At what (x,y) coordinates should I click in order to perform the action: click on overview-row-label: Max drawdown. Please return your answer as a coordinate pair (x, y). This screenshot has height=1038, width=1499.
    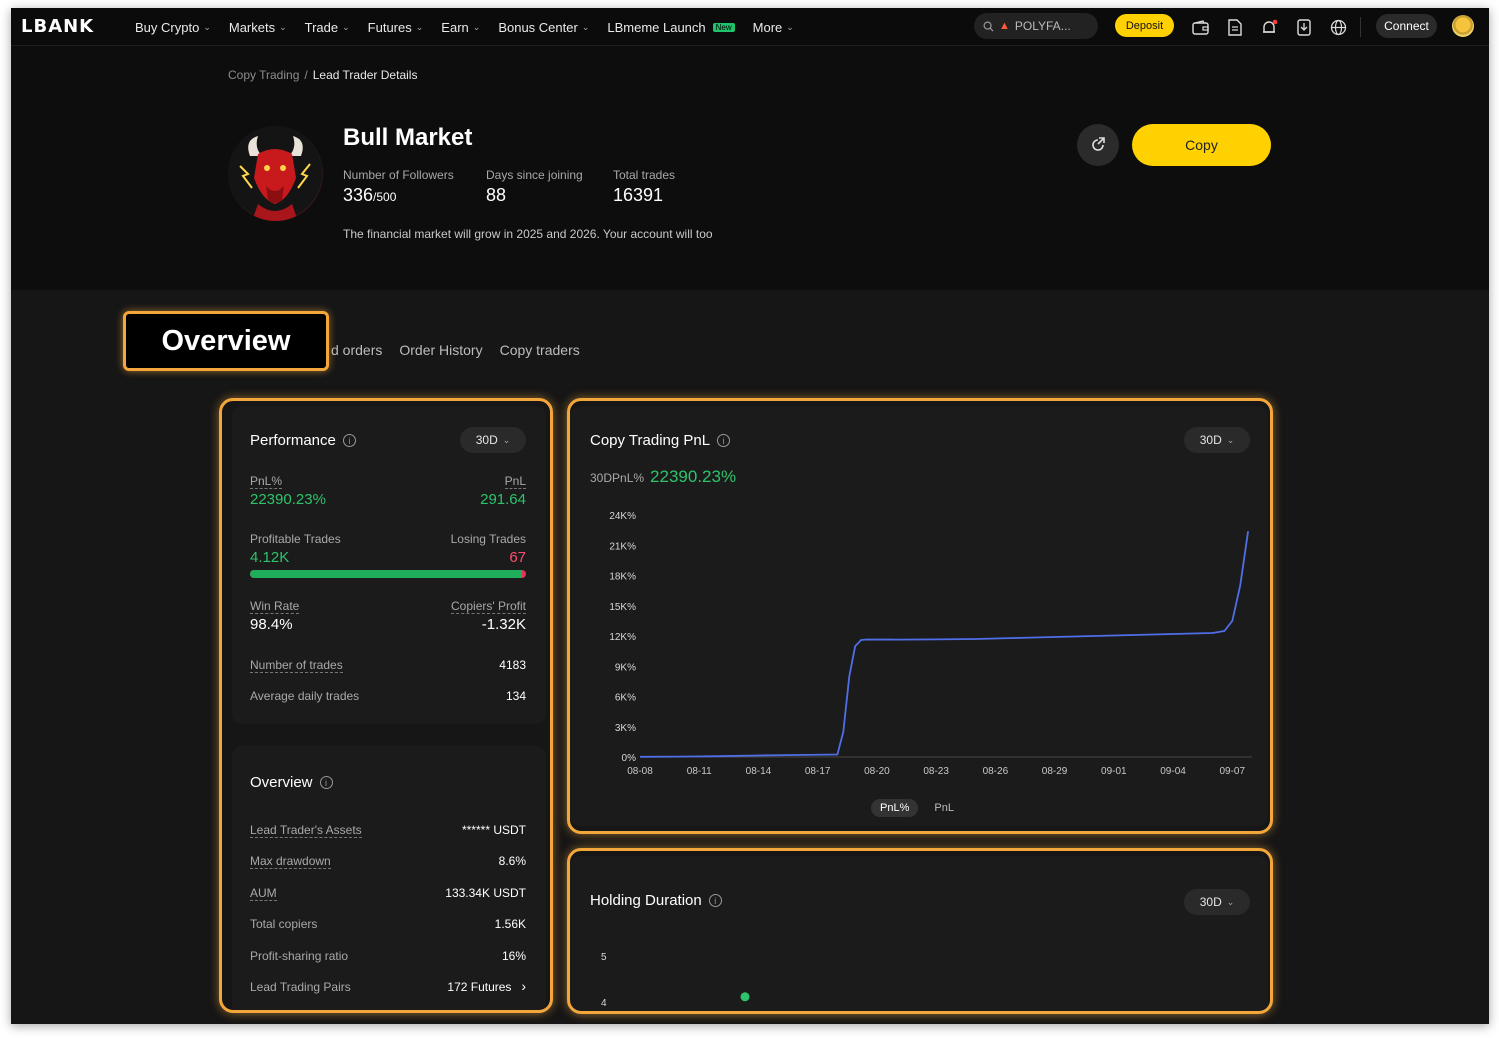
    Looking at the image, I should click on (290, 862).